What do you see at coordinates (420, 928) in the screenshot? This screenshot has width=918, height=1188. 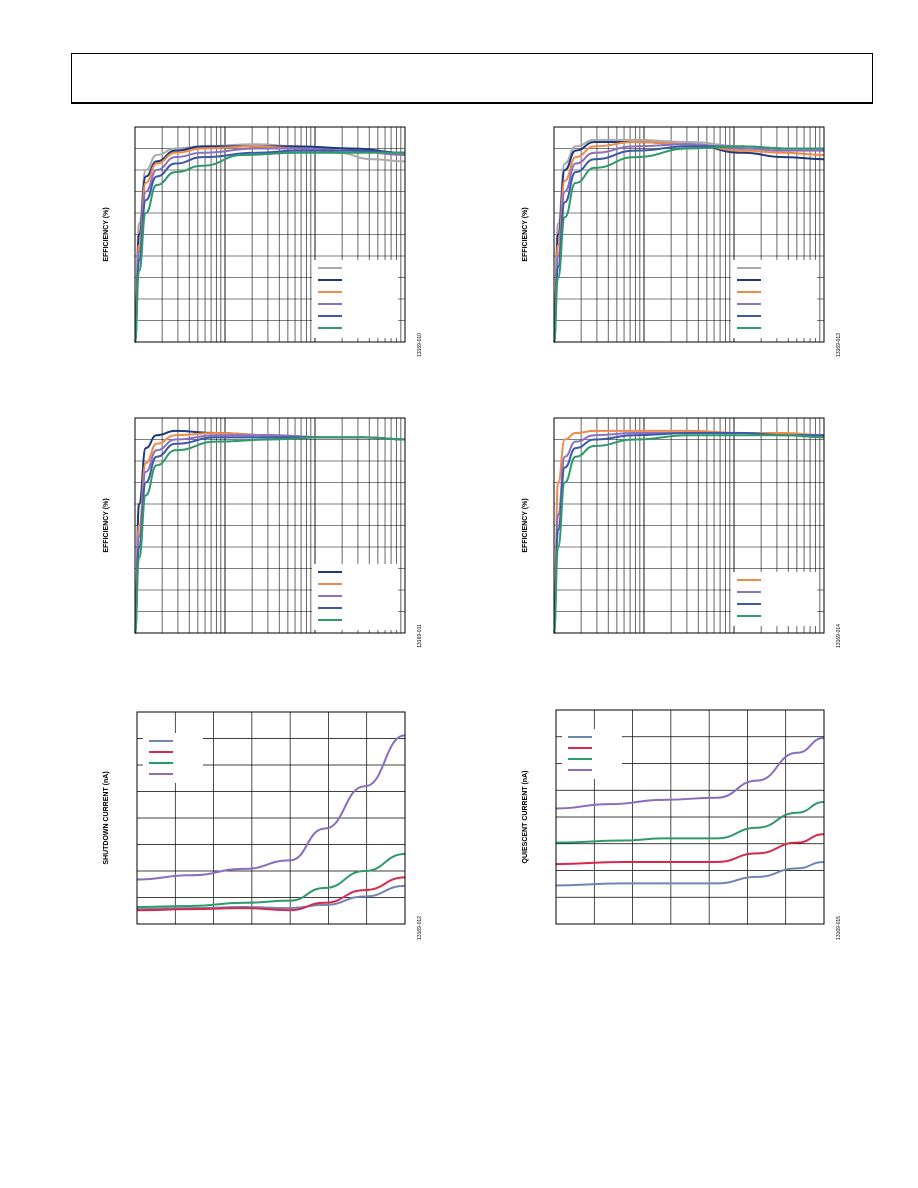 I see `figure-number: 13169-012` at bounding box center [420, 928].